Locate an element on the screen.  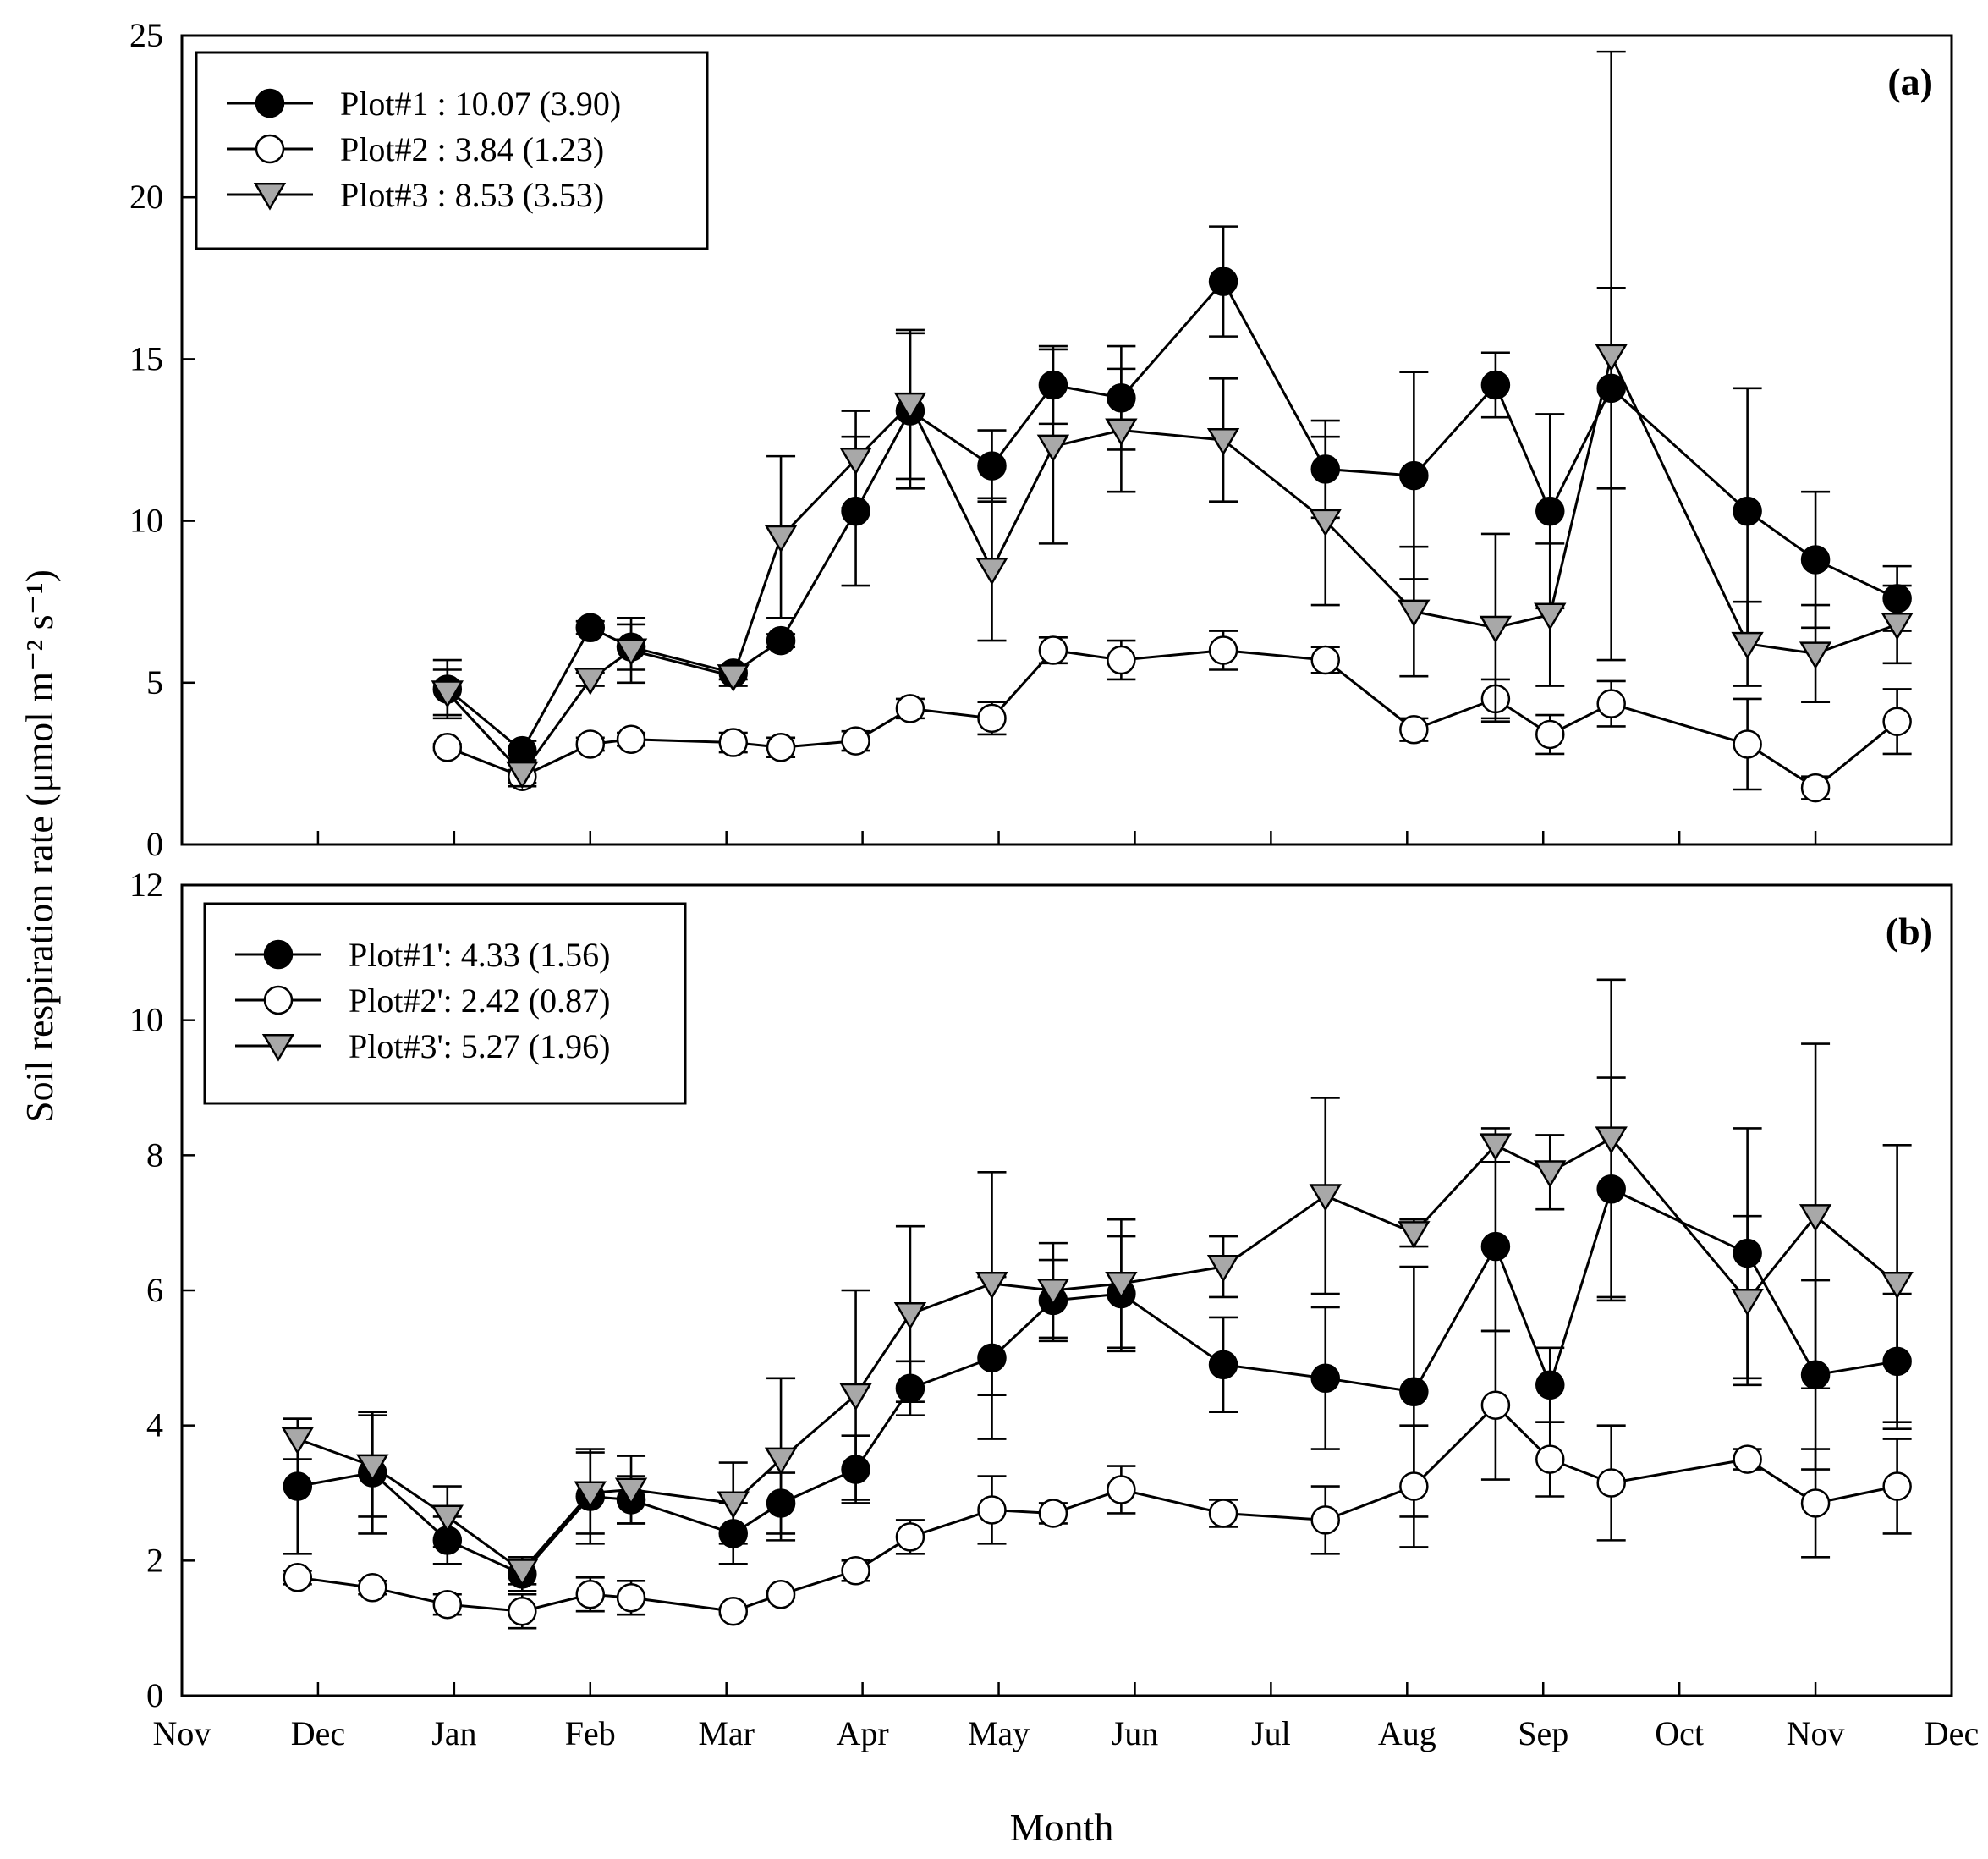
x-tick-label: Mar is located at coordinates (726, 1733).